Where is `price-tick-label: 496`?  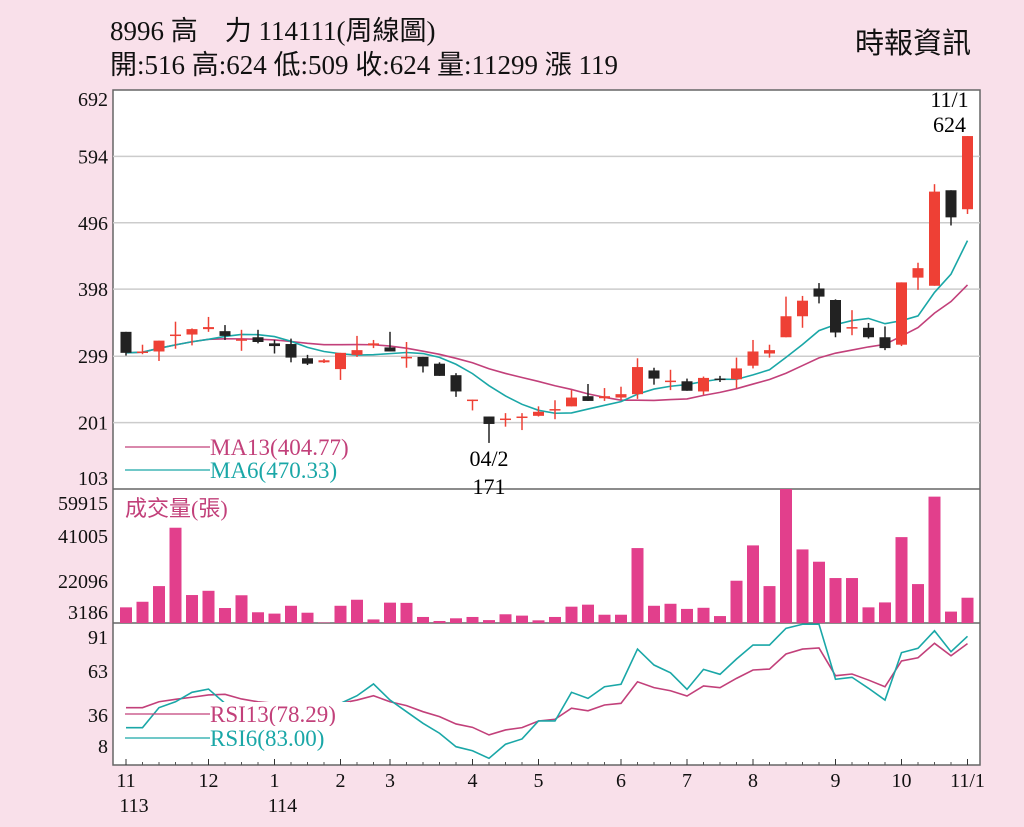 price-tick-label: 496 is located at coordinates (93, 224).